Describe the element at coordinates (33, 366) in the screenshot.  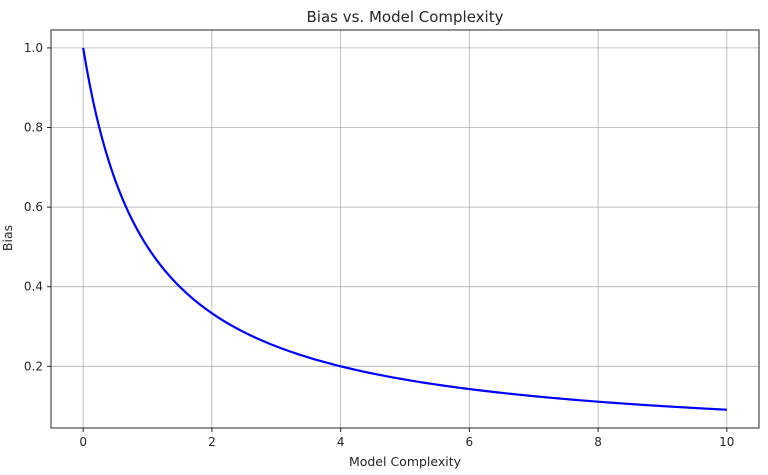
I see `y-tick-label: 0.2` at that location.